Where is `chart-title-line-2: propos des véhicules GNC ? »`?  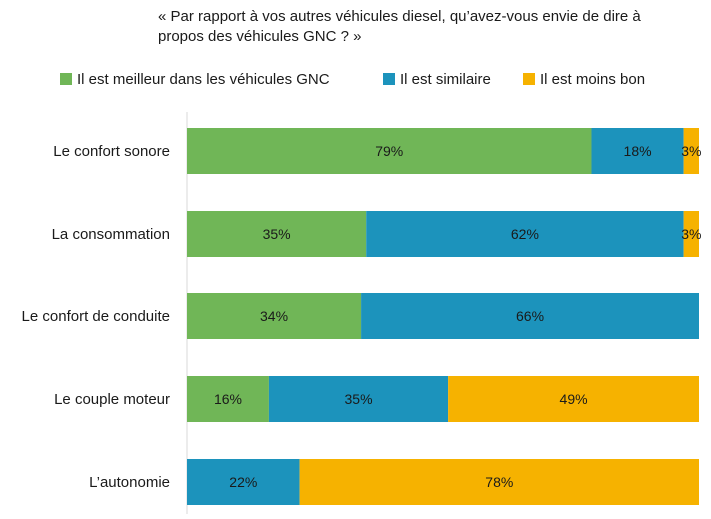
chart-title-line-2: propos des véhicules GNC ? » is located at coordinates (259, 36).